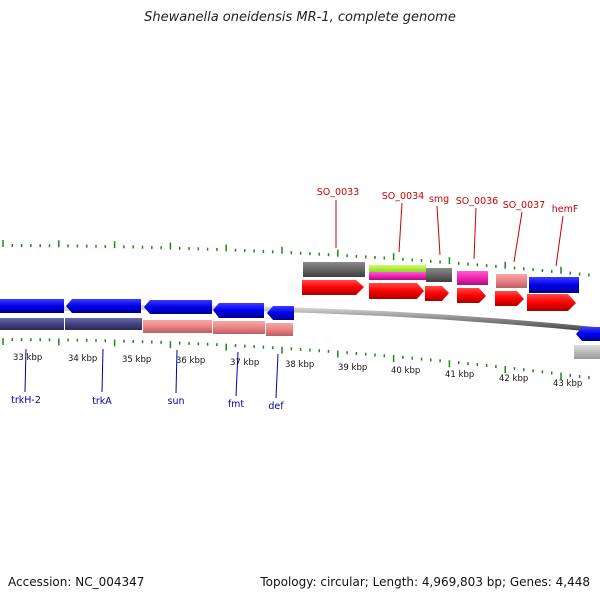 This screenshot has width=600, height=600. What do you see at coordinates (439, 275) in the screenshot?
I see `cds-block-smg` at bounding box center [439, 275].